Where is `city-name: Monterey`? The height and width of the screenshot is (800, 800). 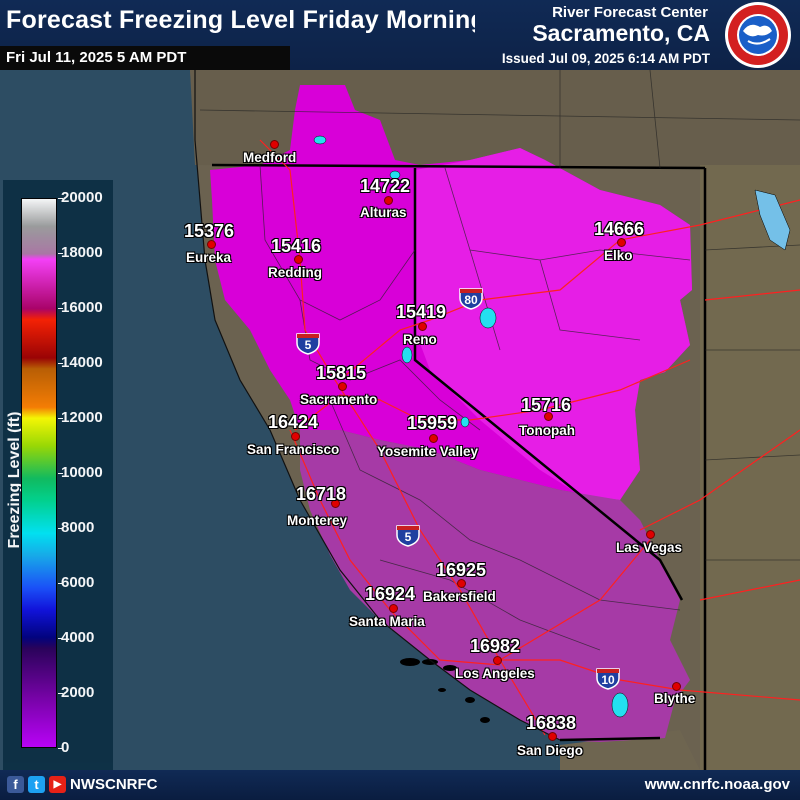
city-name: Monterey is located at coordinates (317, 520).